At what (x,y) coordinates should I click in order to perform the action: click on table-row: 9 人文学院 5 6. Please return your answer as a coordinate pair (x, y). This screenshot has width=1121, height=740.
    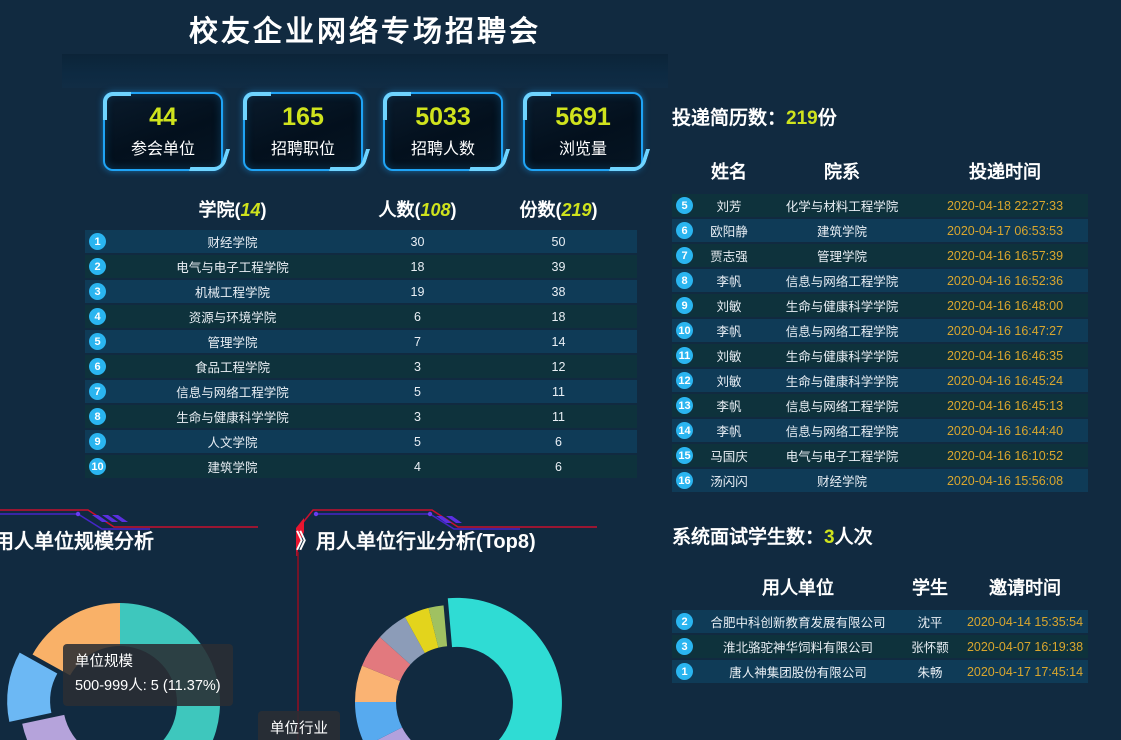
    Looking at the image, I should click on (361, 441).